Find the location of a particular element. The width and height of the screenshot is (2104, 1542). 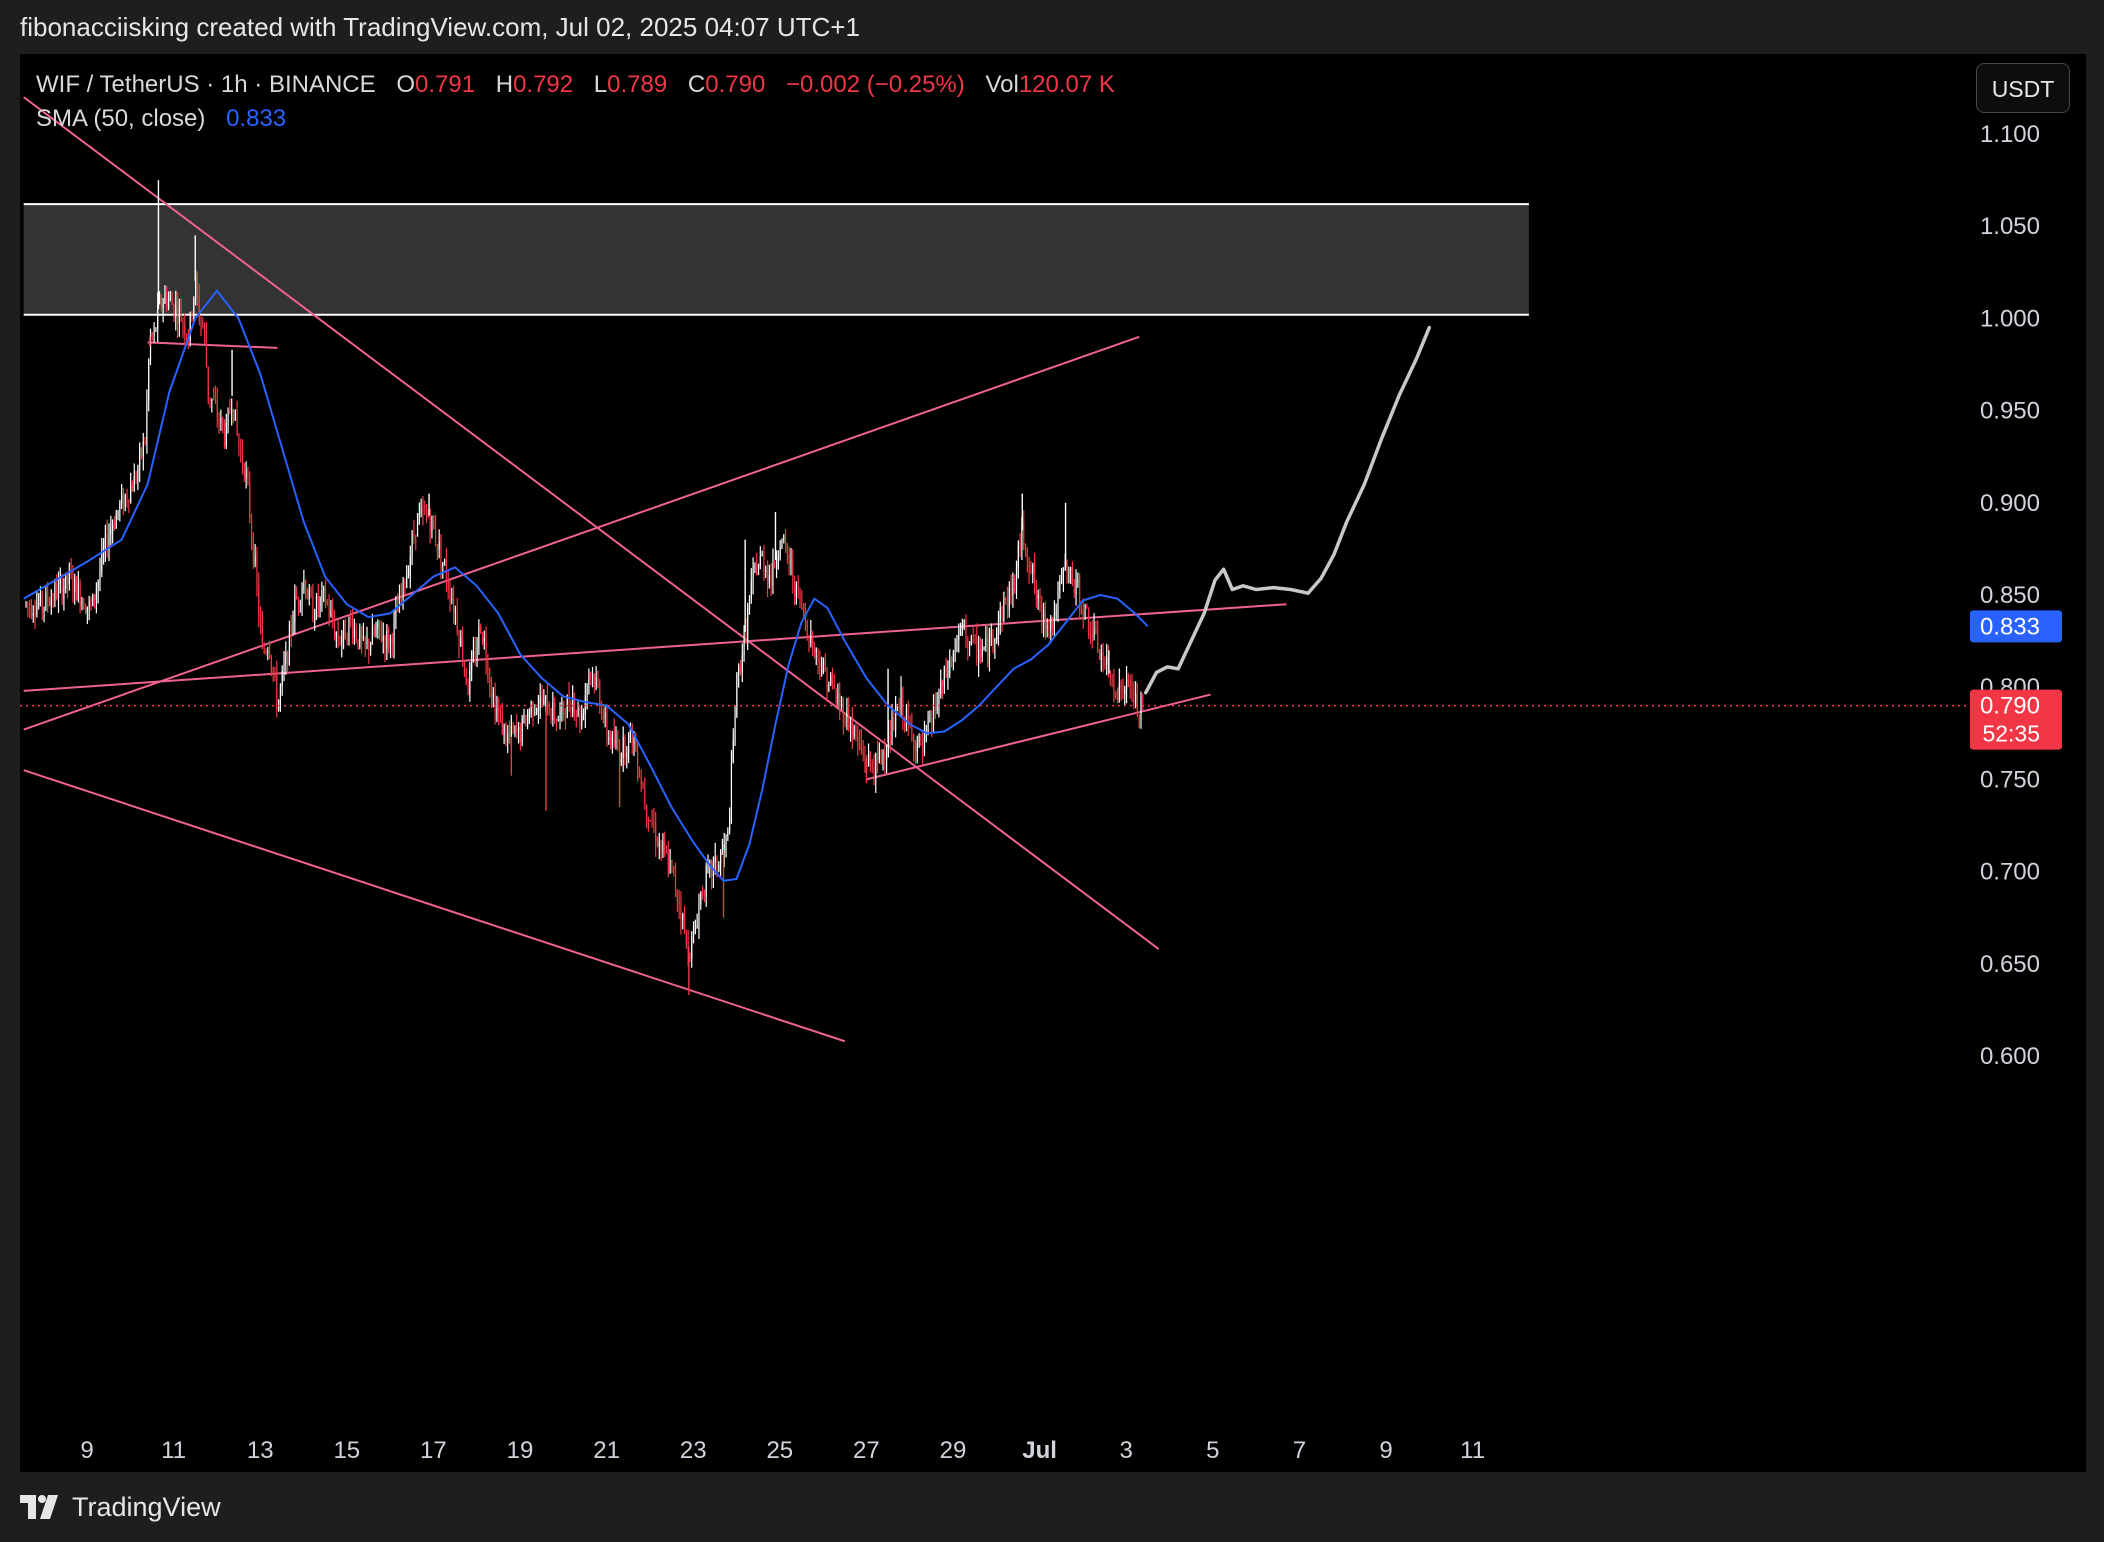

change-value: −0.002 (−0.25%) is located at coordinates (875, 84).